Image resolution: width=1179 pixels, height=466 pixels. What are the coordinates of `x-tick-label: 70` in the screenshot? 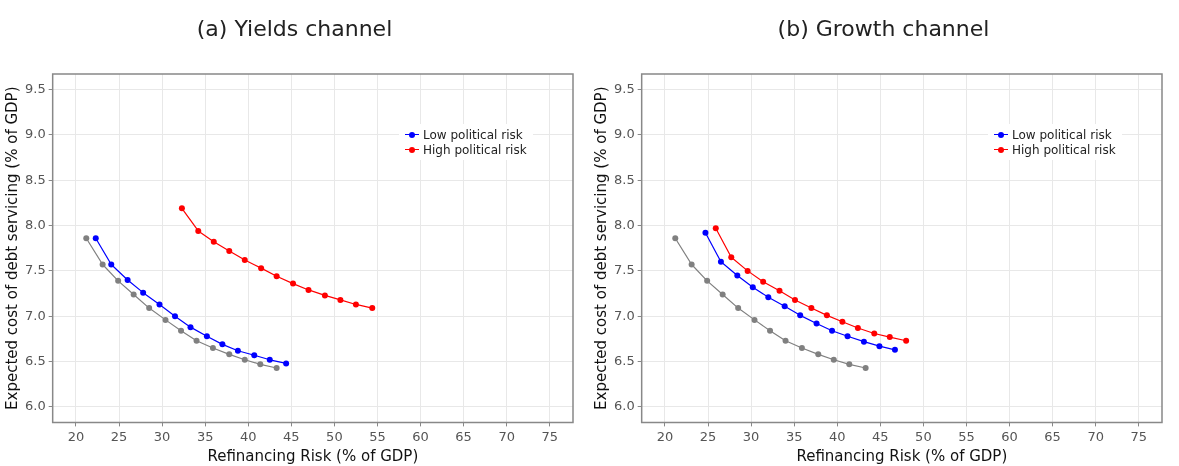 It's located at (1095, 436).